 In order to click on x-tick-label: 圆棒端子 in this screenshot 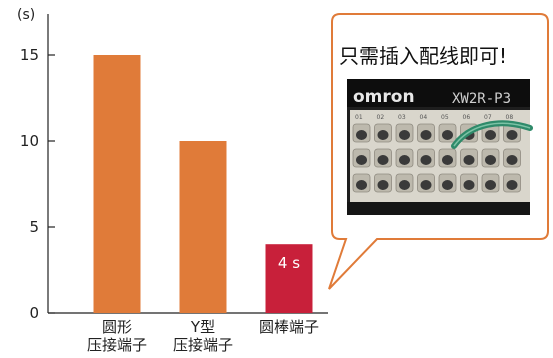, I will do `click(289, 327)`.